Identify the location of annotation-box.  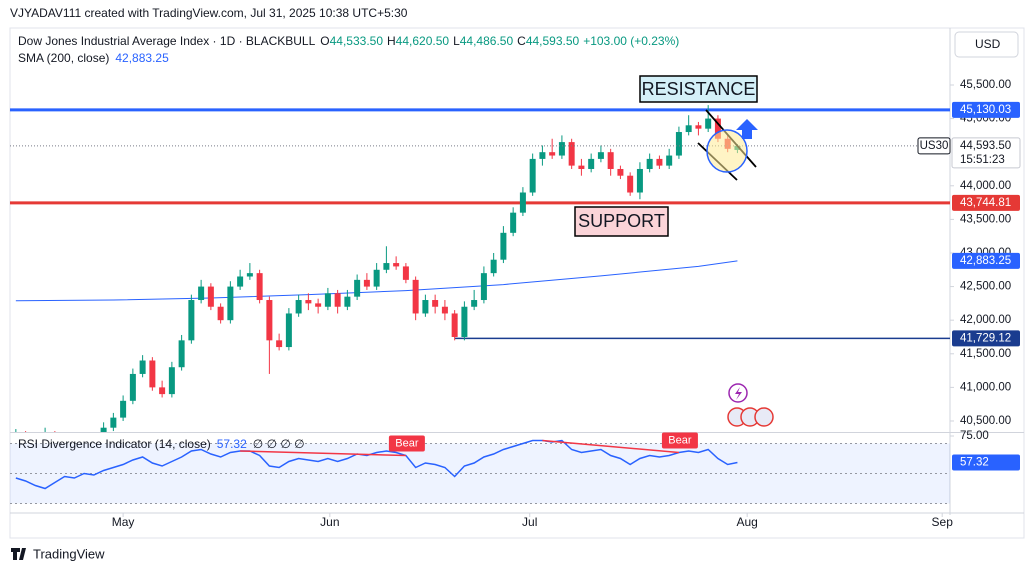
(621, 221).